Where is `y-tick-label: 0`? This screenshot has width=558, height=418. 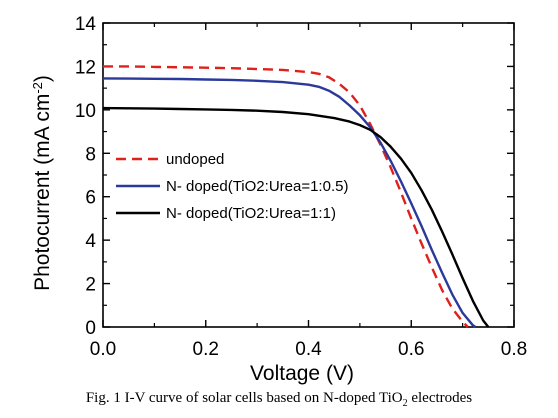 y-tick-label: 0 is located at coordinates (90, 328).